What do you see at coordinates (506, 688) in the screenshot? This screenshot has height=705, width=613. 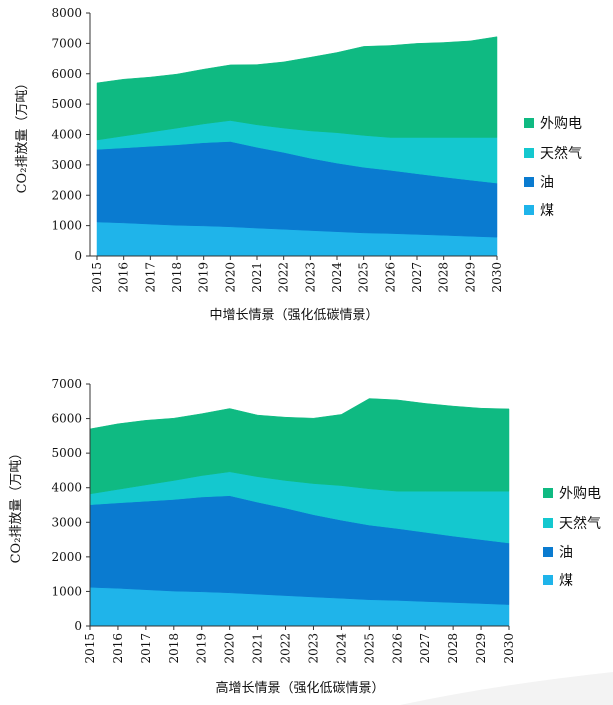 I see `page-shadow` at bounding box center [506, 688].